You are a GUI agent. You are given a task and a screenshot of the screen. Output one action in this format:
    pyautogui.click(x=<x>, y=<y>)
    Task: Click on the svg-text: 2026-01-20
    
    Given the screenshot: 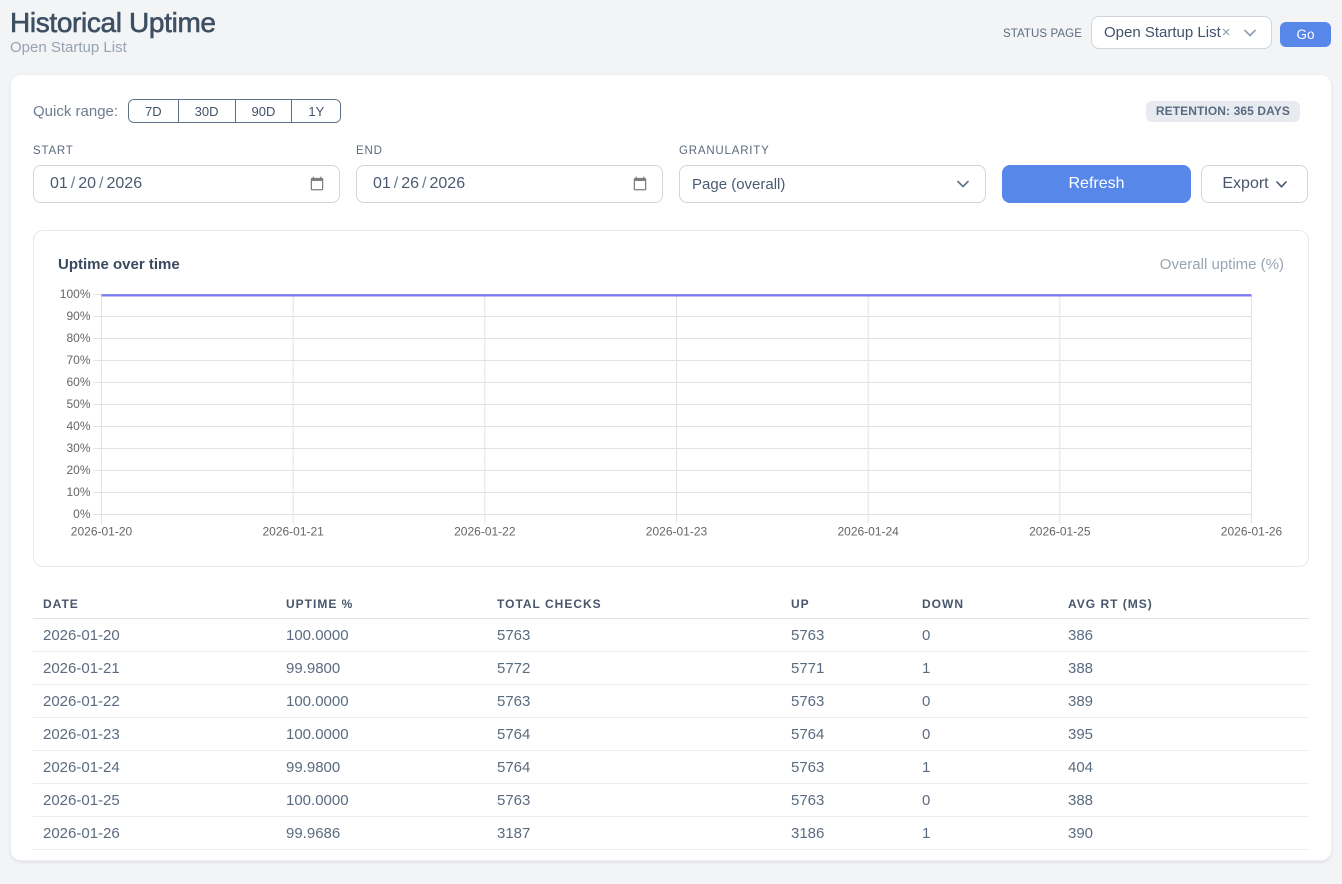 What is the action you would take?
    pyautogui.click(x=102, y=532)
    